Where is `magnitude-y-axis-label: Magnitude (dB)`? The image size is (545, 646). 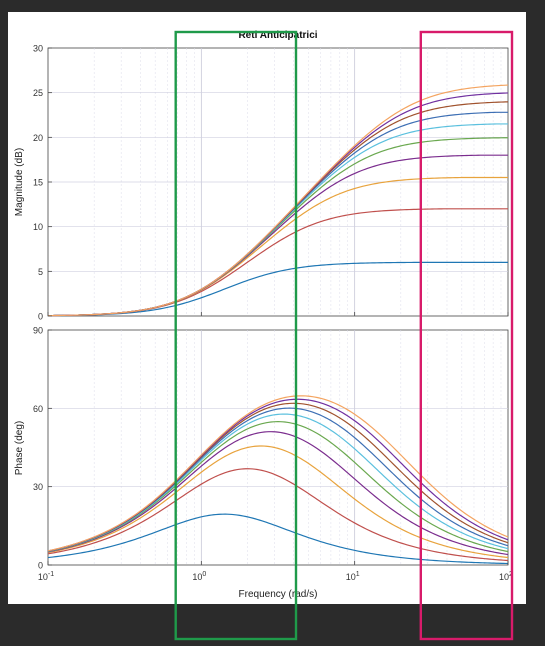
magnitude-y-axis-label: Magnitude (dB) is located at coordinates (19, 182).